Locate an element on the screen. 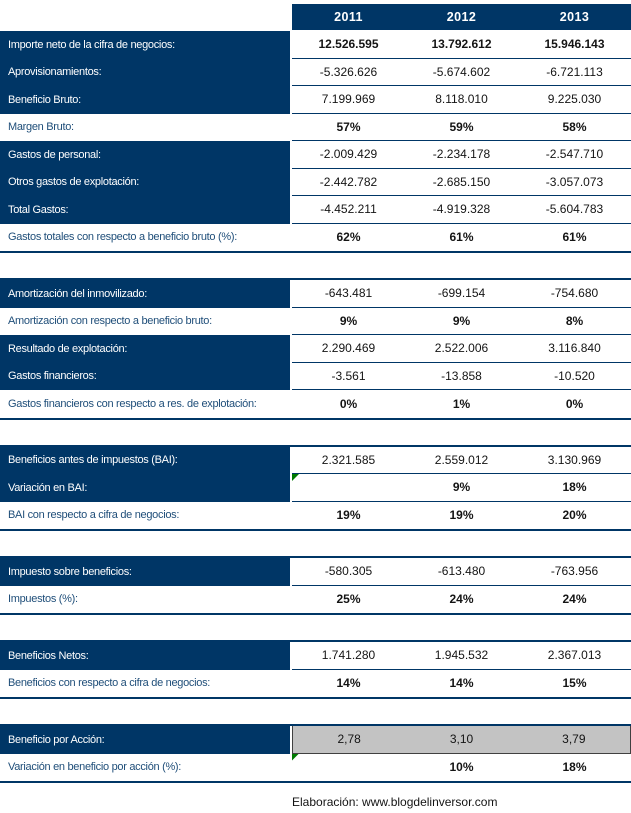  row-label: Margen Bruto: is located at coordinates (41, 127).